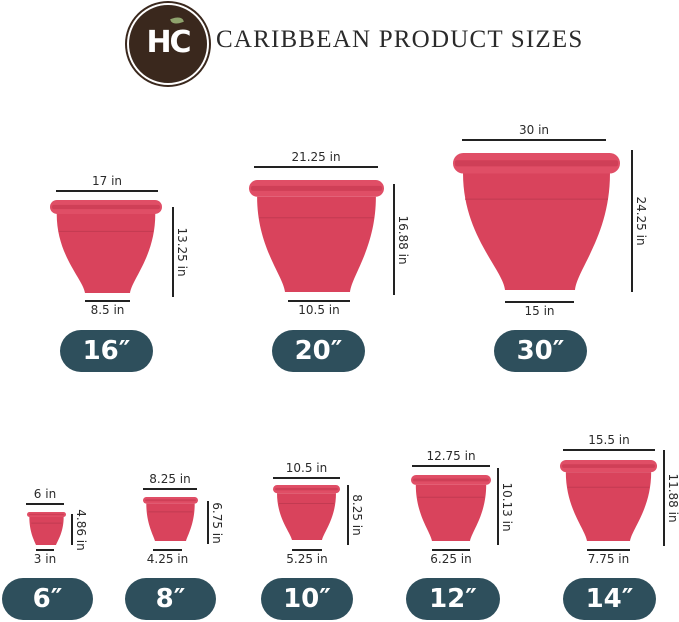 Image resolution: width=679 pixels, height=622 pixels. I want to click on top-width-label: 6 in, so click(45, 494).